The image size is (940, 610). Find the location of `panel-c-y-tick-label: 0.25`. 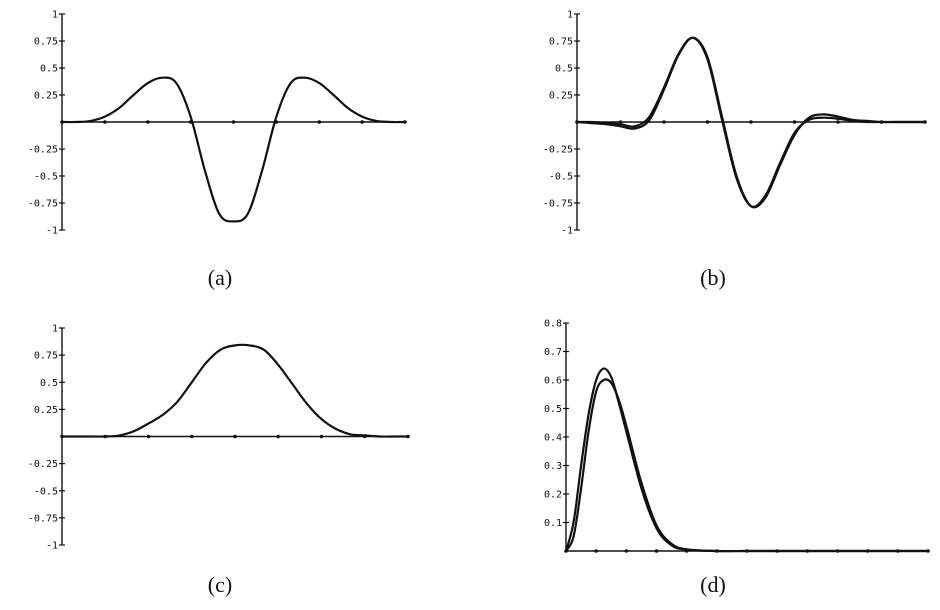

panel-c-y-tick-label: 0.25 is located at coordinates (46, 410).